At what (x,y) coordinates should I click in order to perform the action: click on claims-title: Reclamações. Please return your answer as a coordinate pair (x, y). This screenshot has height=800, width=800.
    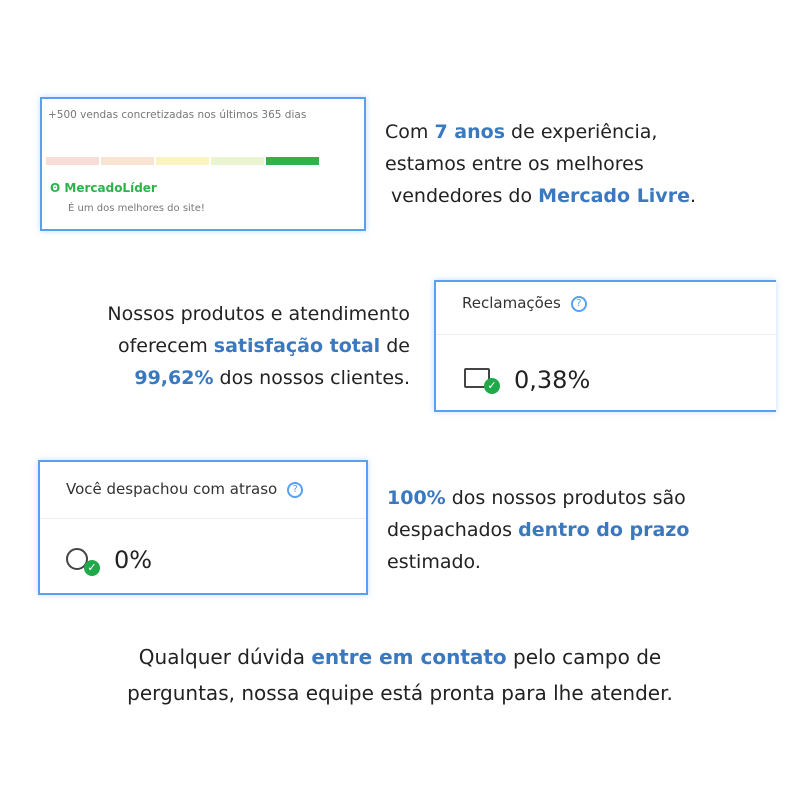
    Looking at the image, I should click on (511, 303).